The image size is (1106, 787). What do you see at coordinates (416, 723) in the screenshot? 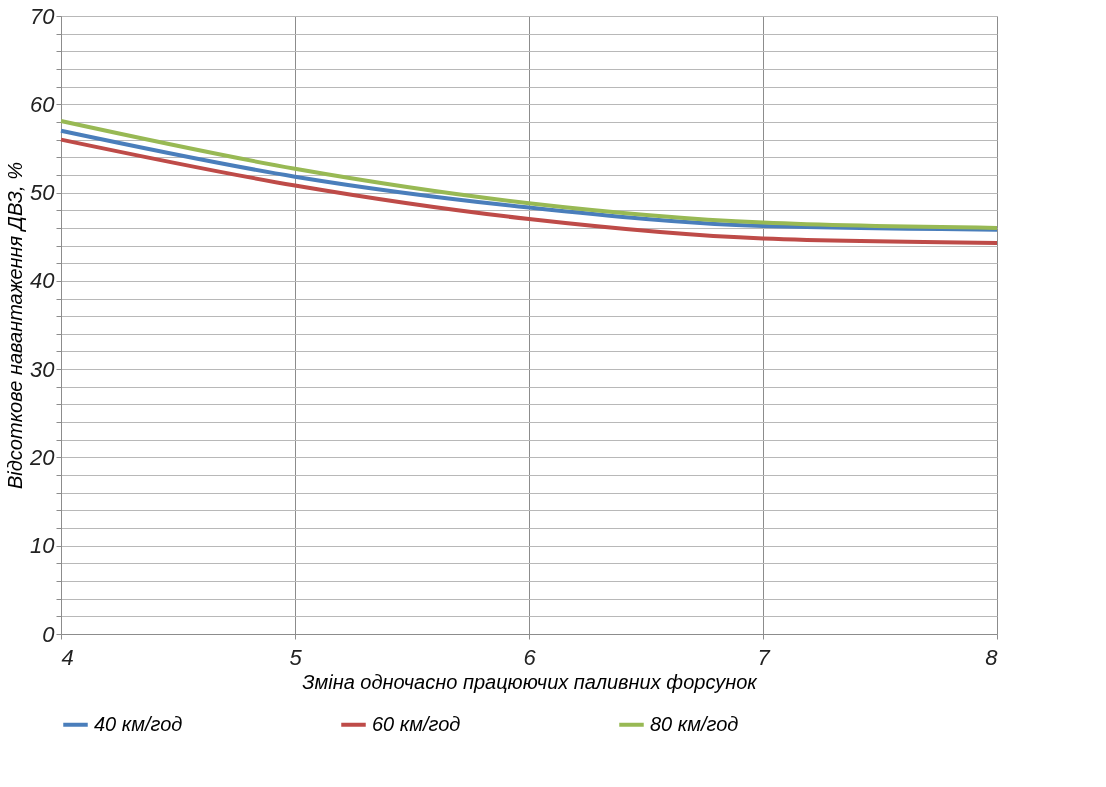
I see `legend-label: 60 км/год` at bounding box center [416, 723].